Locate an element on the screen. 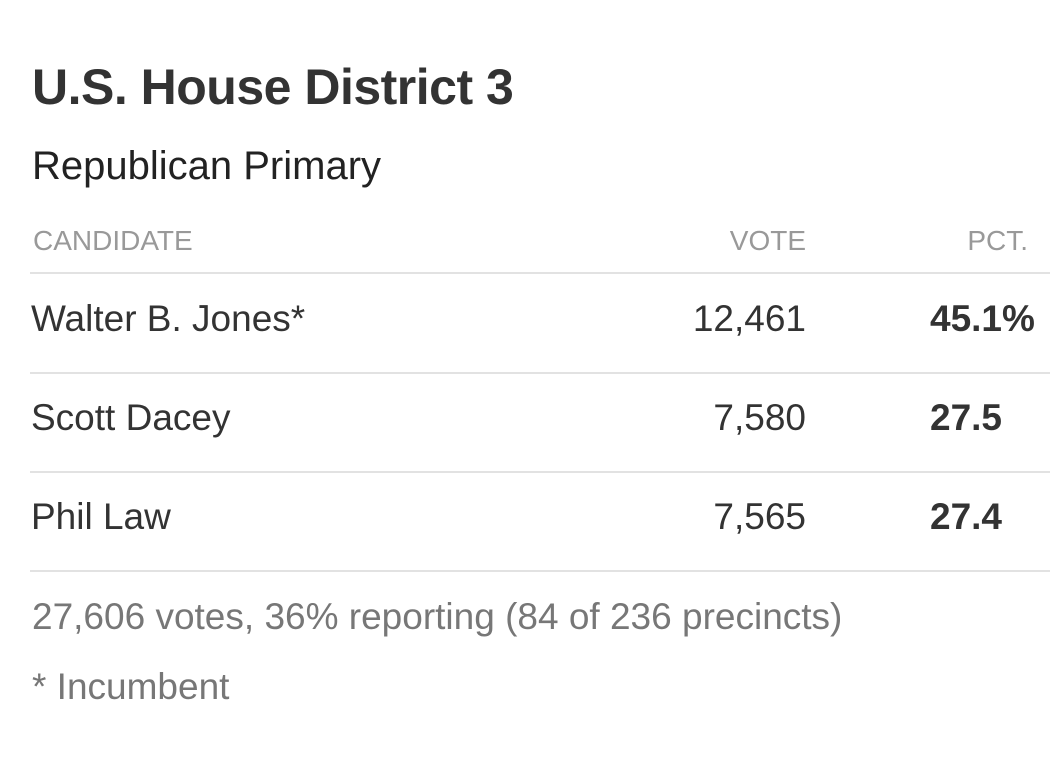 This screenshot has height=763, width=1053. column-header: PCT. is located at coordinates (997, 240).